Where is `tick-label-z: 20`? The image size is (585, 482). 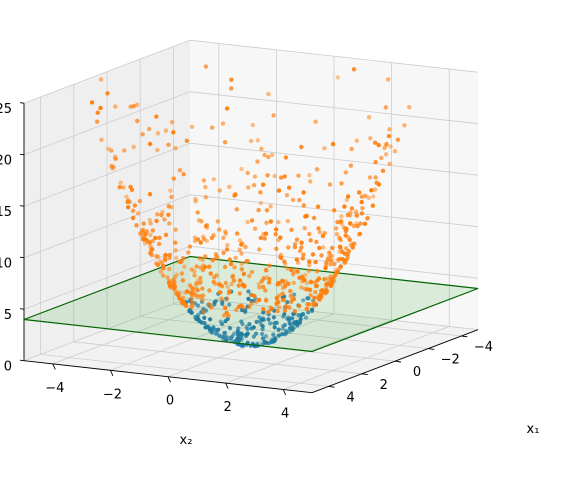
tick-label-z: 20 is located at coordinates (6, 161).